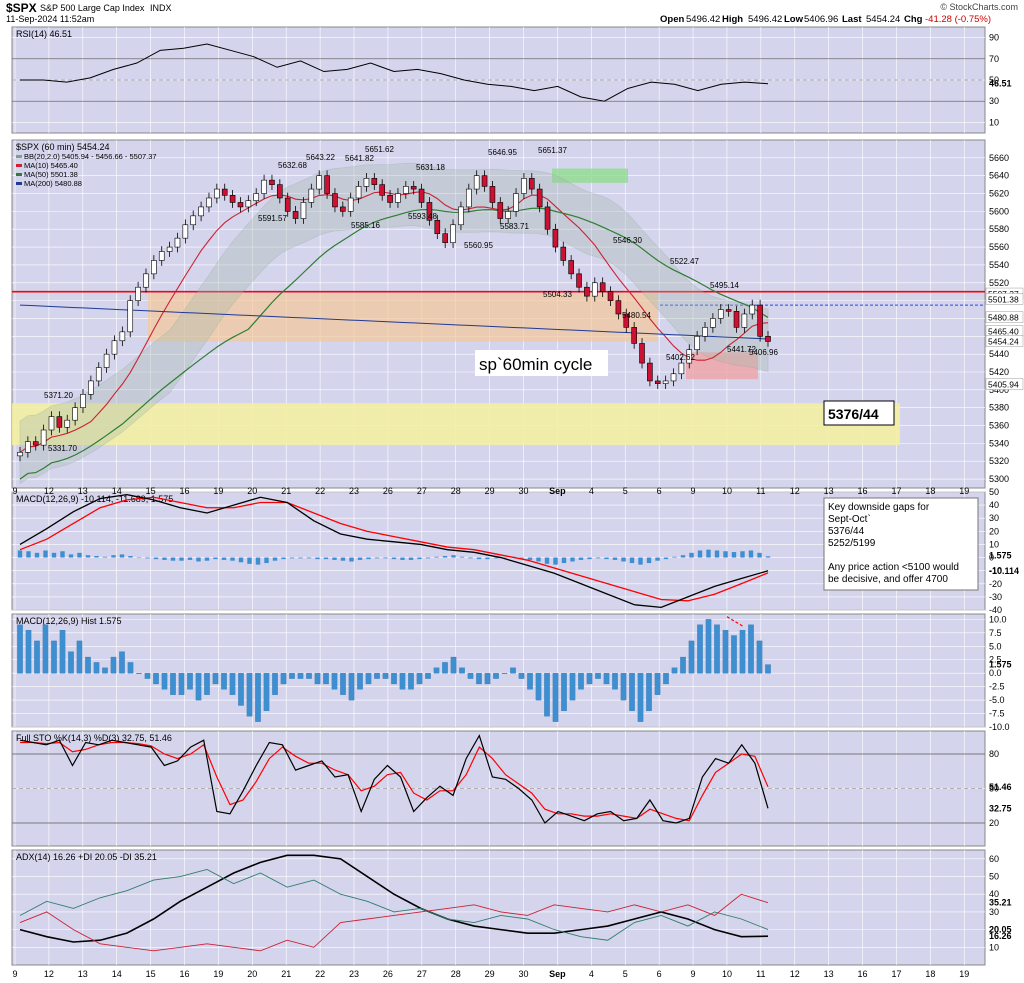  Describe the element at coordinates (896, 974) in the screenshot. I see `x-tick-label: 17` at that location.